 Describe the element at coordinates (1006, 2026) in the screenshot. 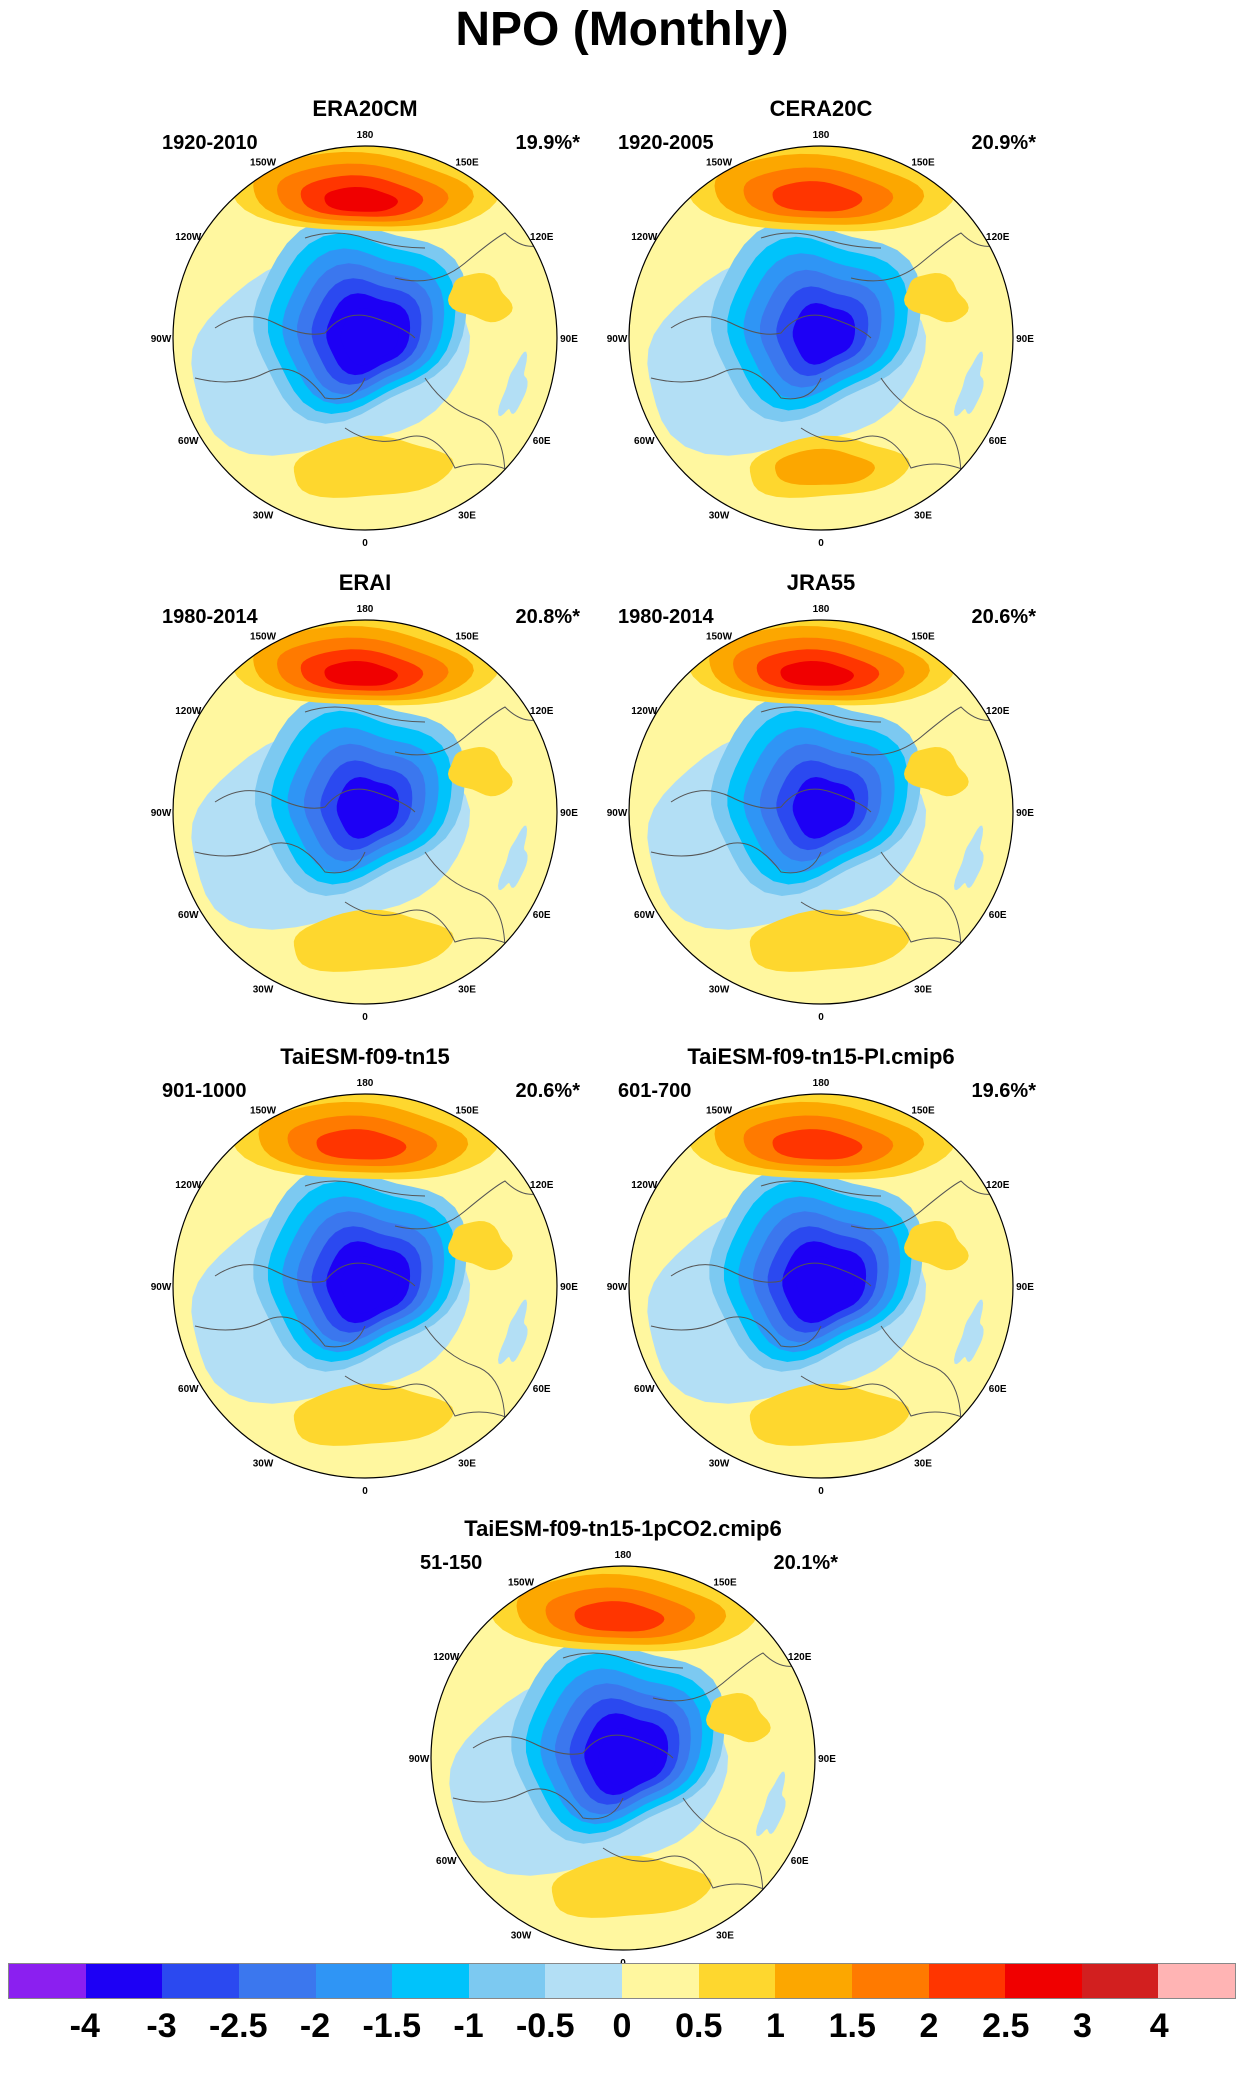

I see `colorbar-tick-label: 2.5` at that location.